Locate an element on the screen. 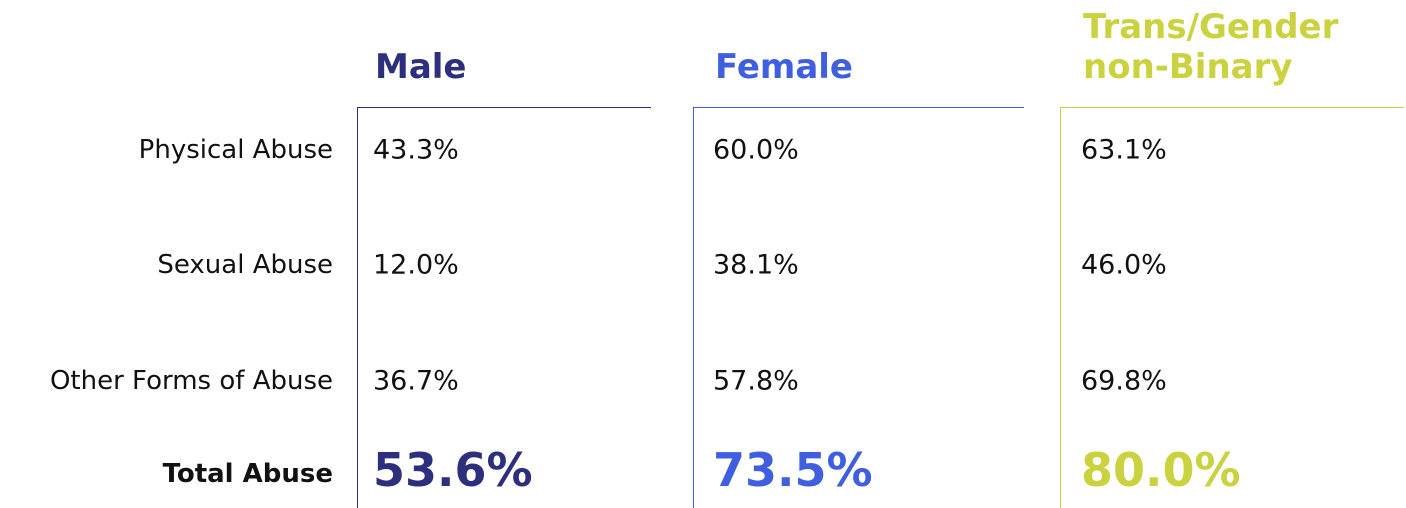  cell-value: 38.1% is located at coordinates (756, 265).